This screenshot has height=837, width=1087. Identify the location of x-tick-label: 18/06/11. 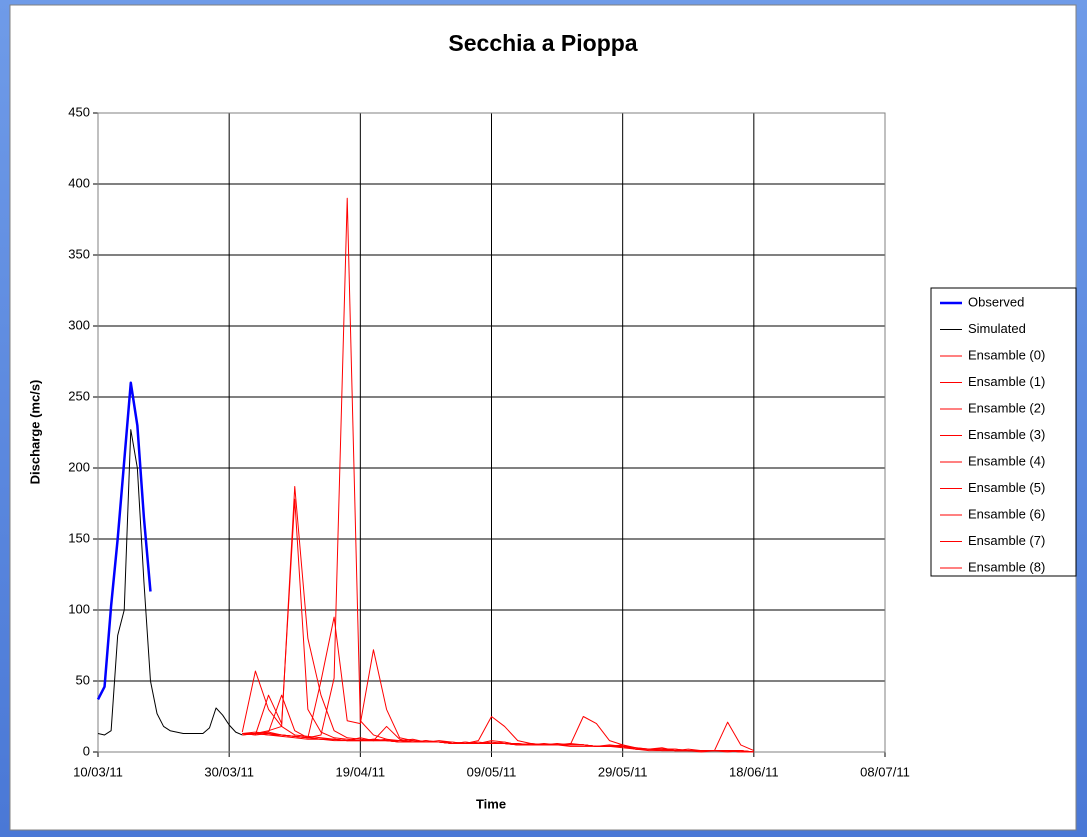
(754, 771).